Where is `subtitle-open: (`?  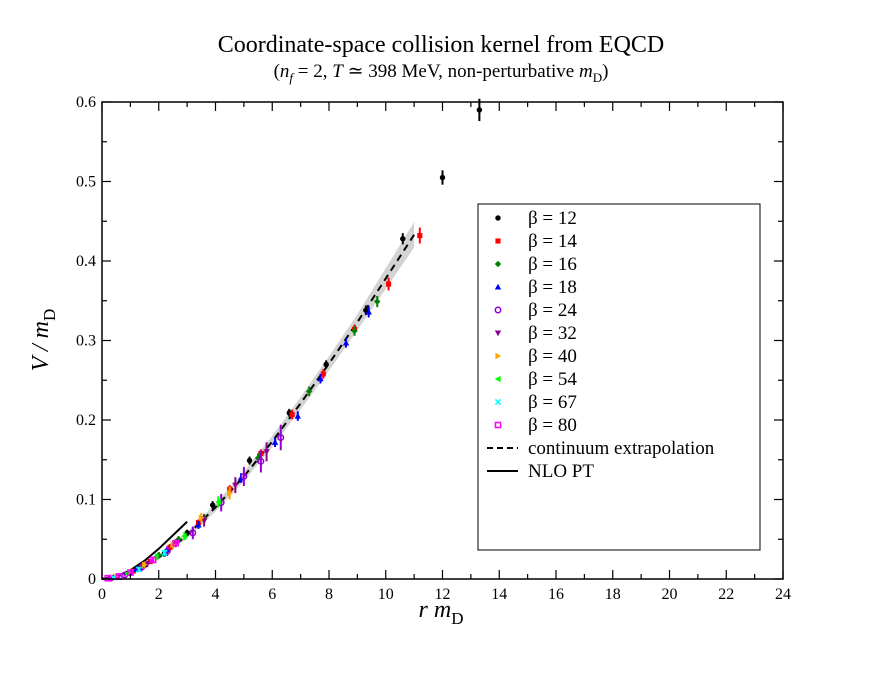
subtitle-open: ( is located at coordinates (276, 71).